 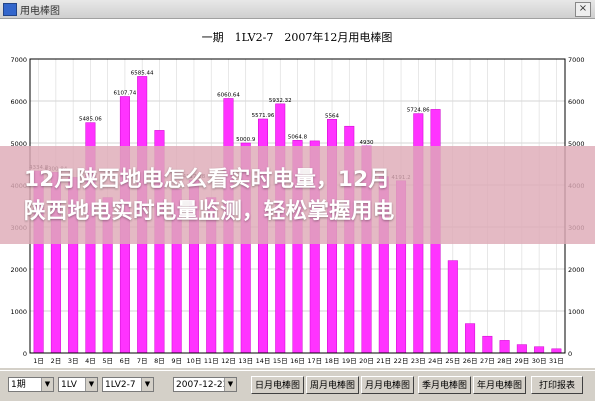 I want to click on month-chart-button: 月月电棒图, so click(x=387, y=385).